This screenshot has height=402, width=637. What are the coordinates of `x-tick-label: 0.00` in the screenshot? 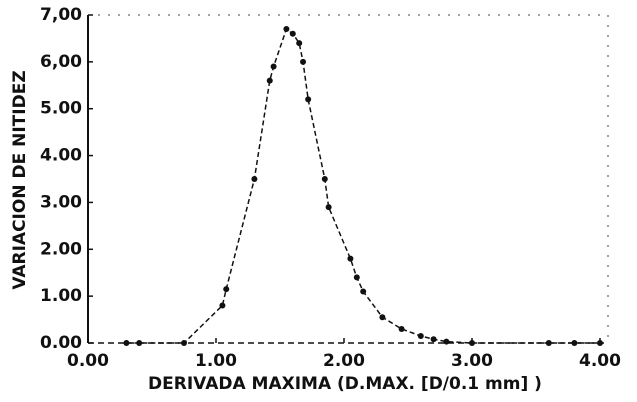 It's located at (88, 361).